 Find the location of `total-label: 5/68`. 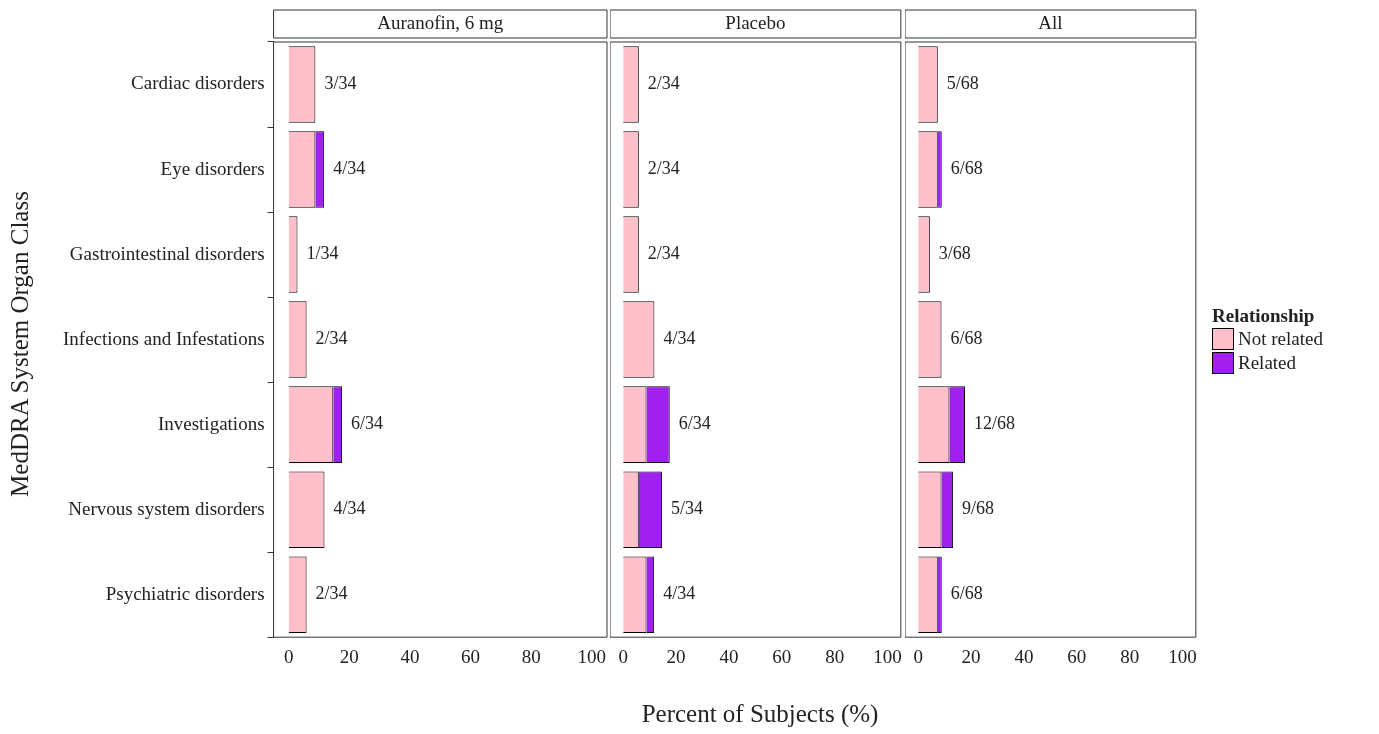

total-label: 5/68 is located at coordinates (962, 83).